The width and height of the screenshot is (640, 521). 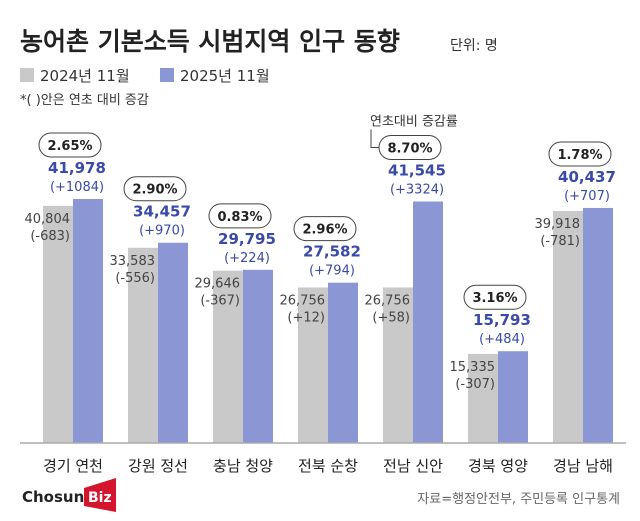 I want to click on legend-swatch-2024, so click(x=27, y=75).